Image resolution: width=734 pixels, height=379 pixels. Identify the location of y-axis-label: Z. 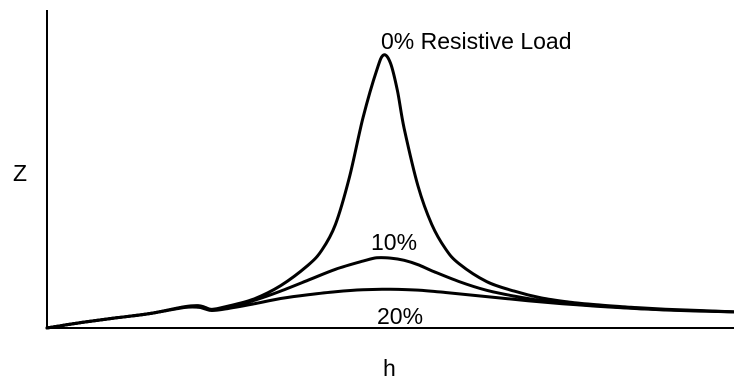
(20, 173).